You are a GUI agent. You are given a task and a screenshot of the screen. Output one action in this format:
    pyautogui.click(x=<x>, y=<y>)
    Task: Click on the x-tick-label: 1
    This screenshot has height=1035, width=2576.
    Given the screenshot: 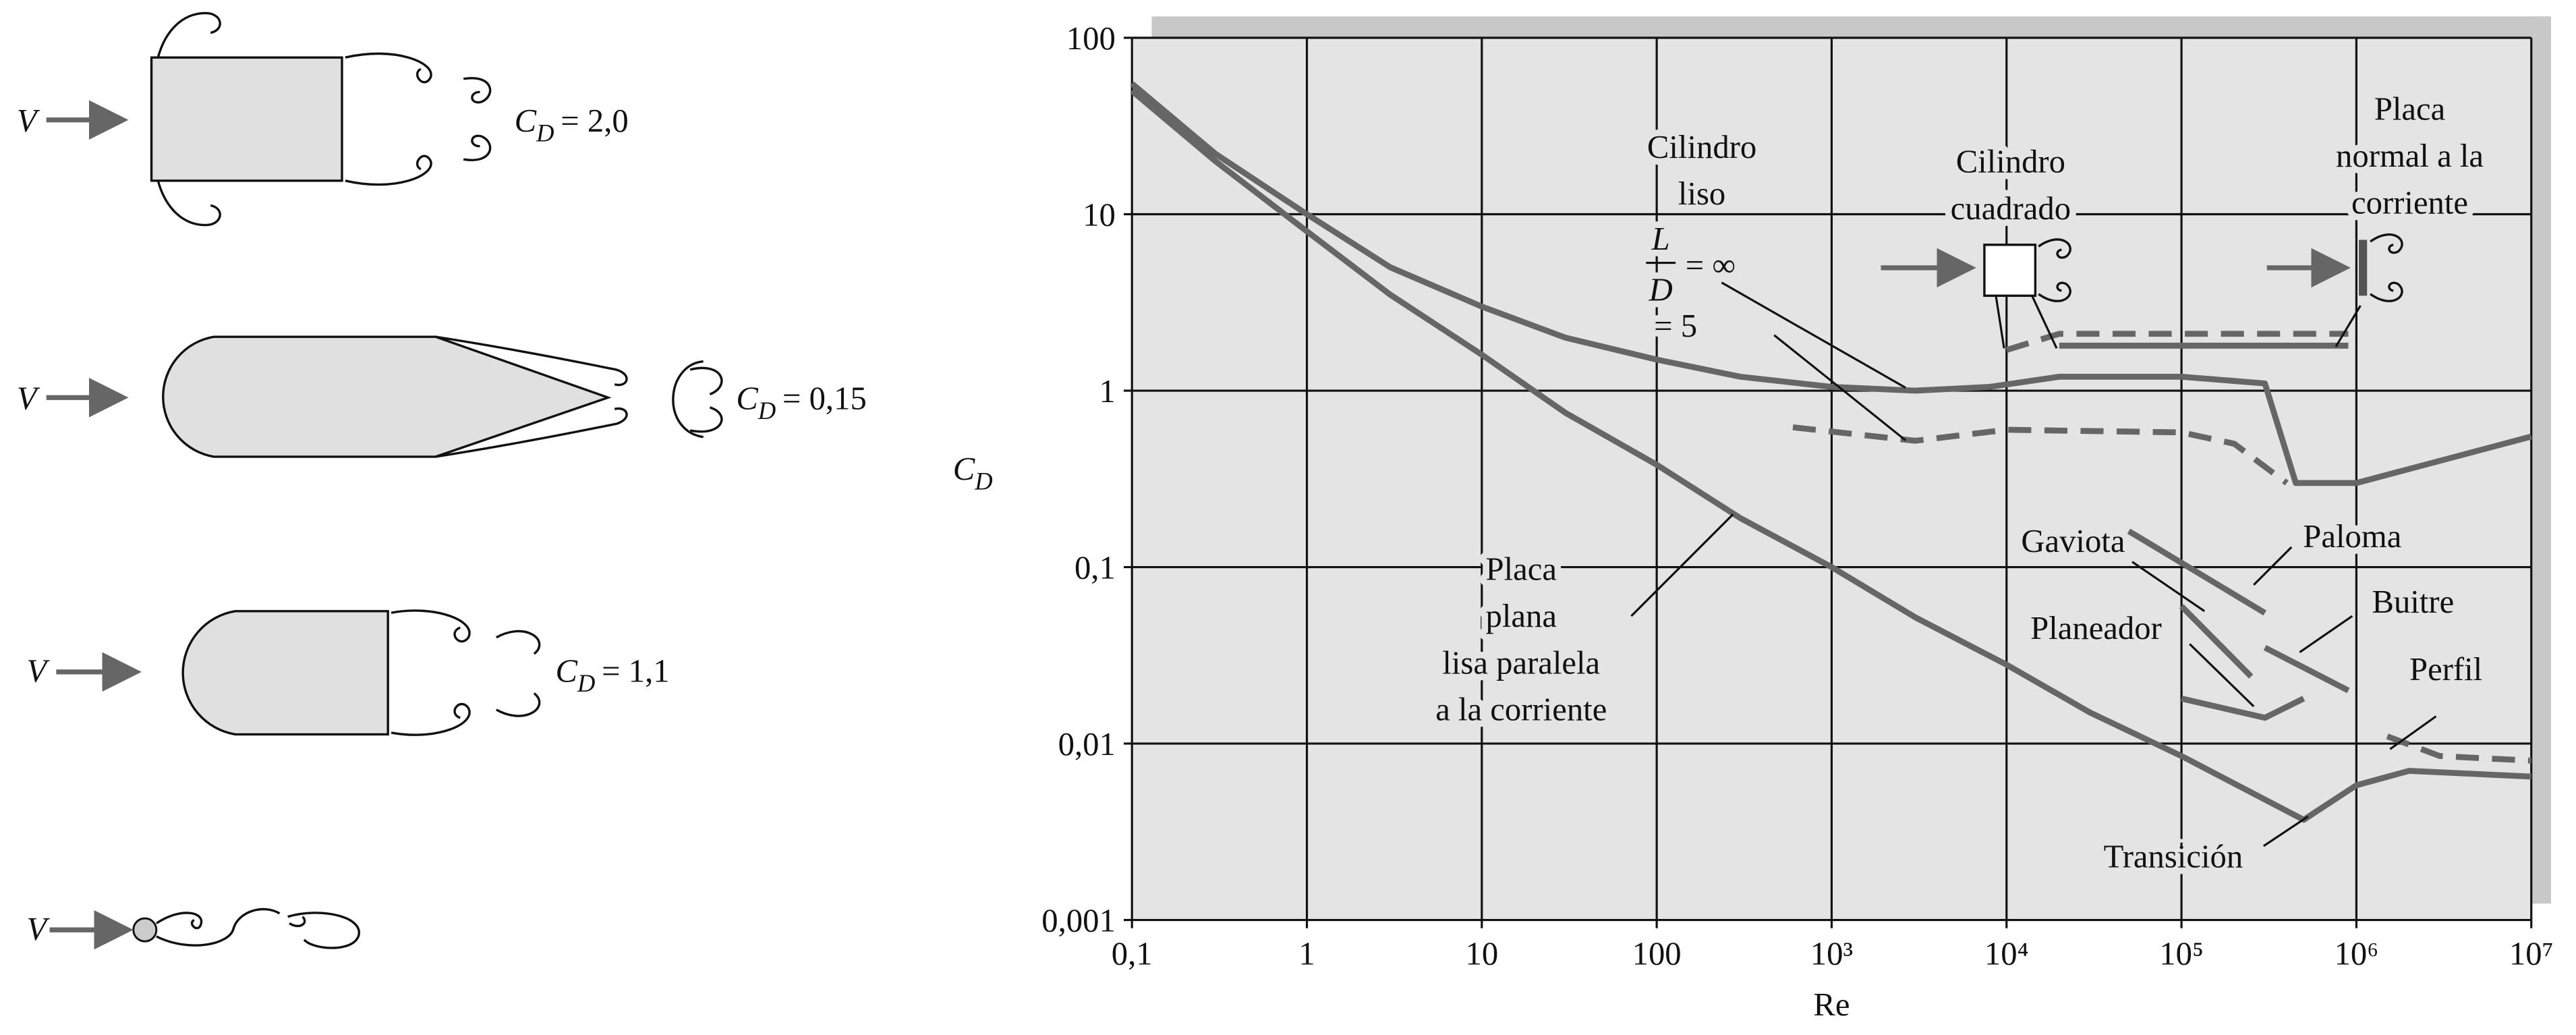 What is the action you would take?
    pyautogui.click(x=1306, y=953)
    